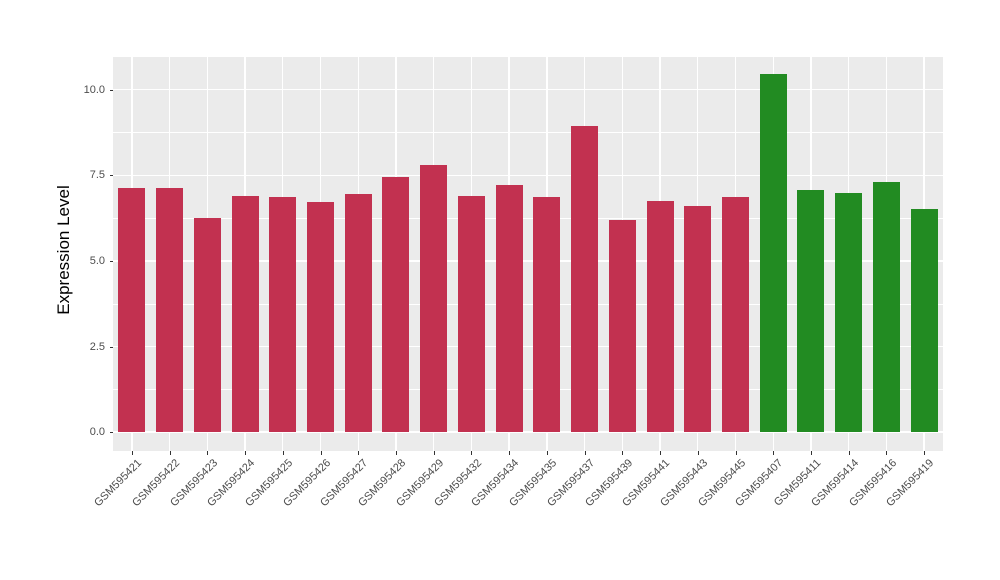  I want to click on y-tick-label: 7.5, so click(97, 175).